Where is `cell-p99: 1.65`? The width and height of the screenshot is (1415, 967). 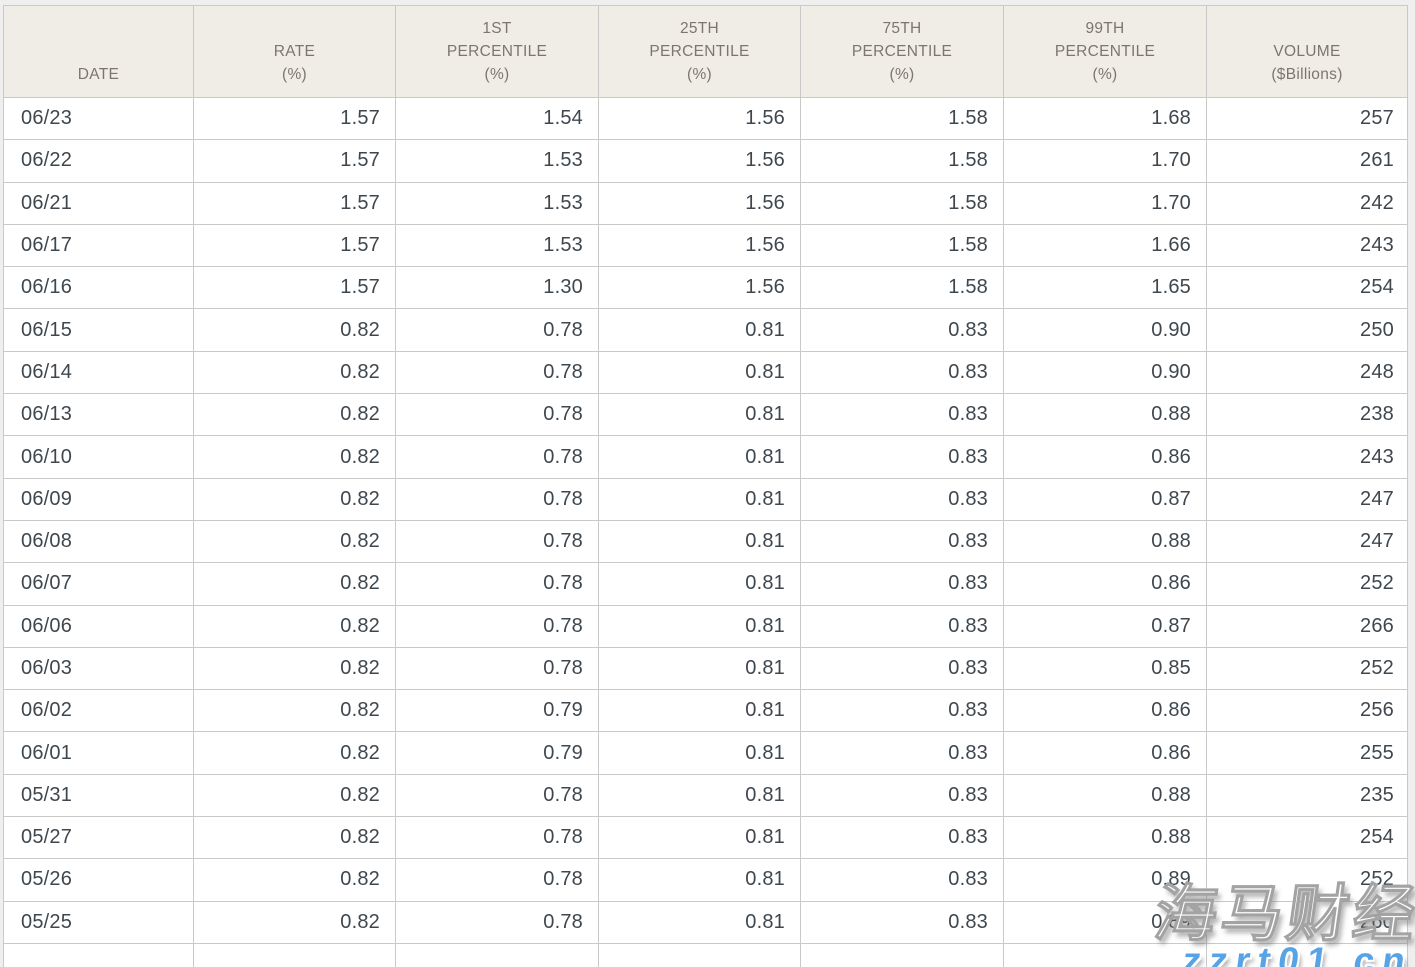 cell-p99: 1.65 is located at coordinates (1105, 288).